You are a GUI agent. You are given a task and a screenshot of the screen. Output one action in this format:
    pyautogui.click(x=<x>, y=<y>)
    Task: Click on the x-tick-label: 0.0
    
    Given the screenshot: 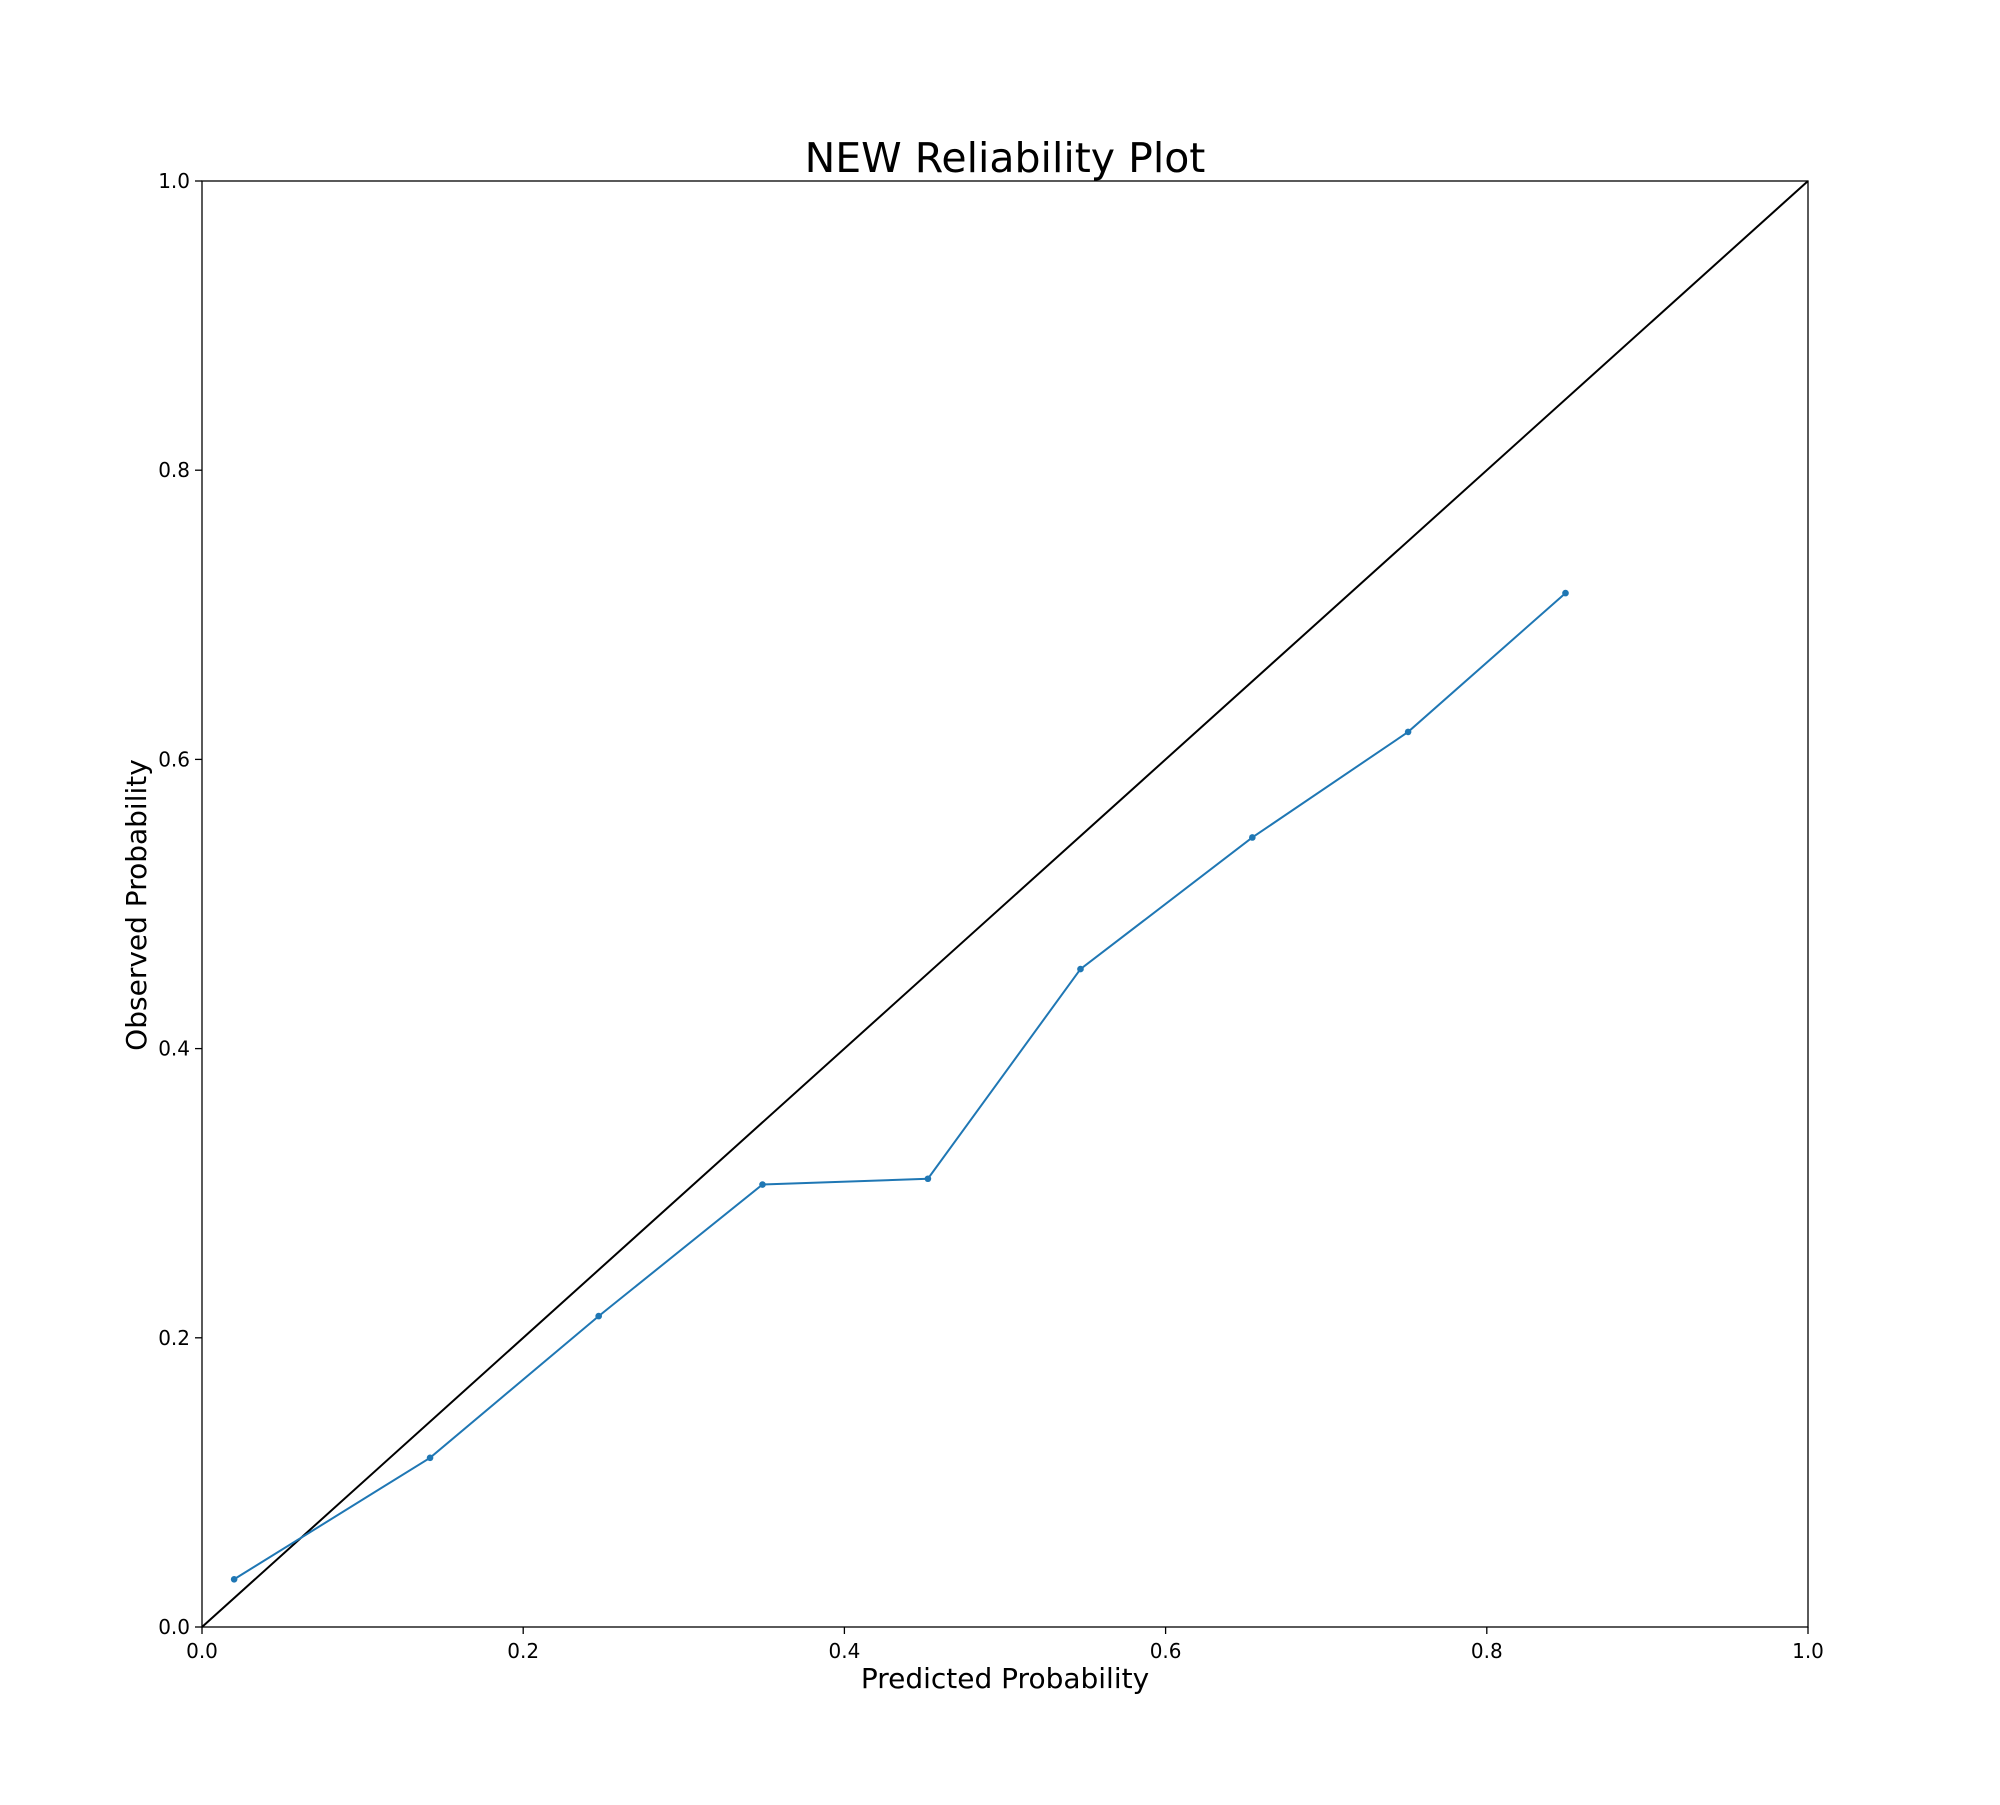 What is the action you would take?
    pyautogui.click(x=202, y=1651)
    